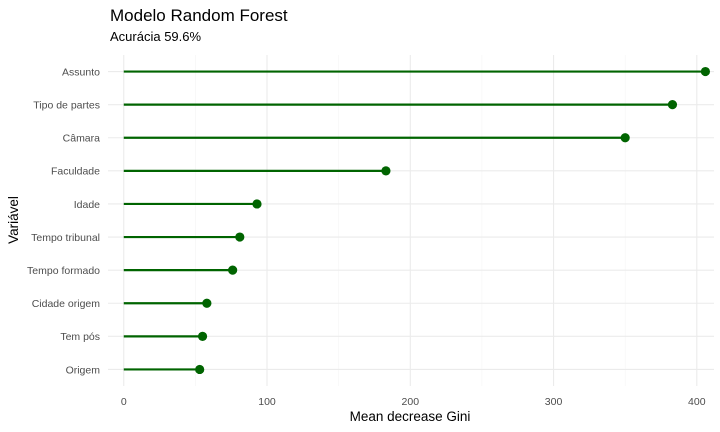  What do you see at coordinates (82, 139) in the screenshot?
I see `y-tick-label: Câmara` at bounding box center [82, 139].